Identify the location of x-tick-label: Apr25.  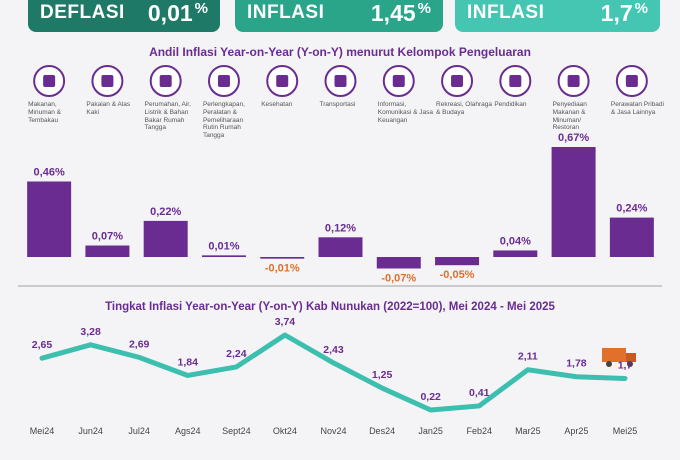
(576, 431).